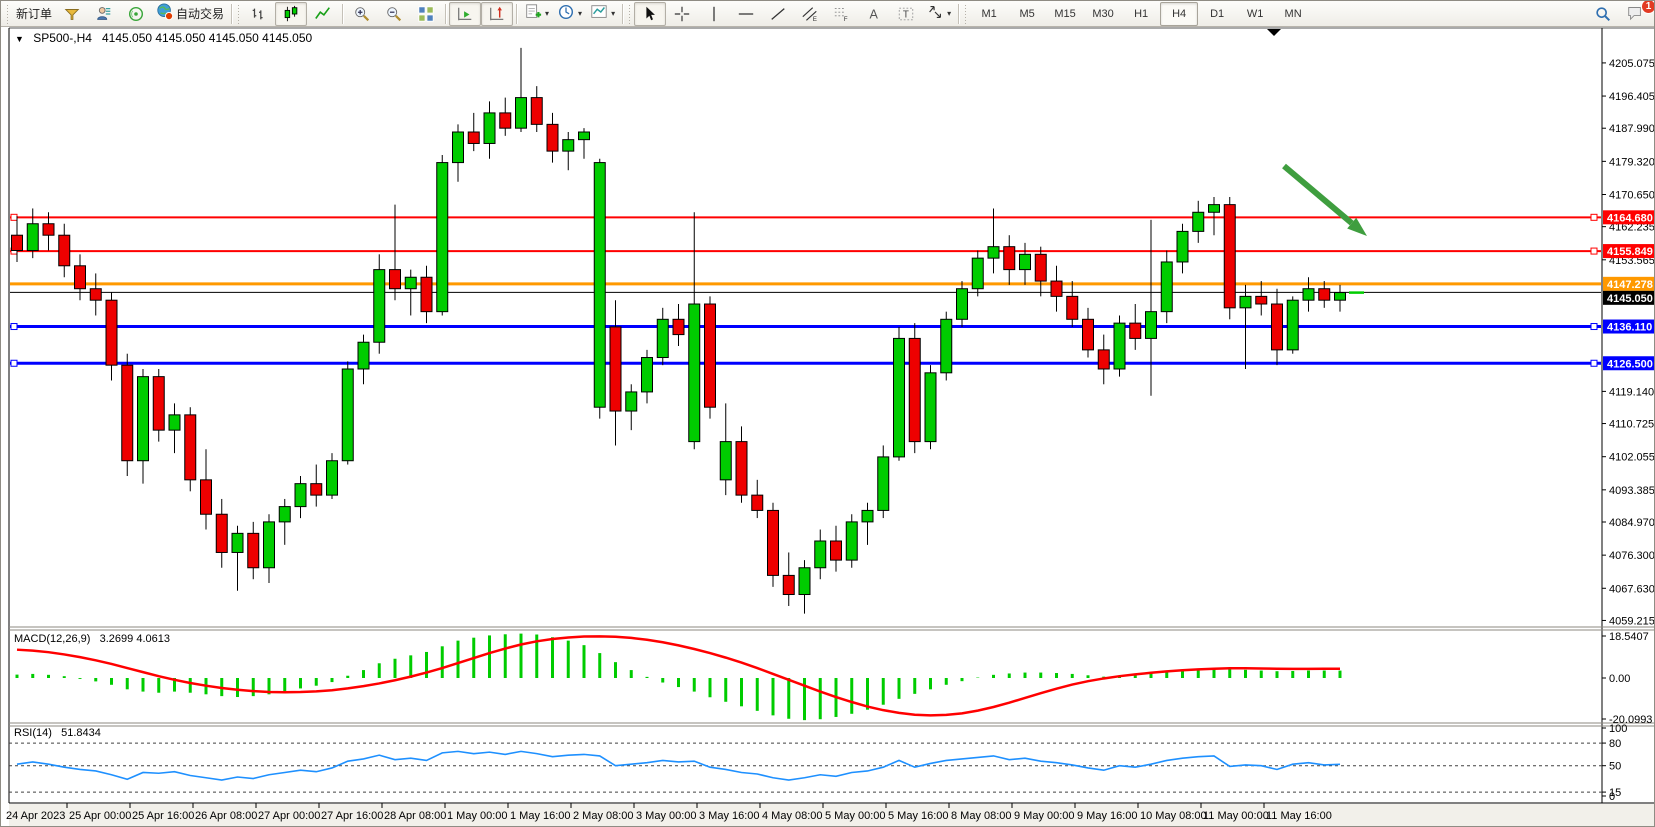 Image resolution: width=1655 pixels, height=827 pixels. I want to click on price-tick-label: 4059.215, so click(1632, 621).